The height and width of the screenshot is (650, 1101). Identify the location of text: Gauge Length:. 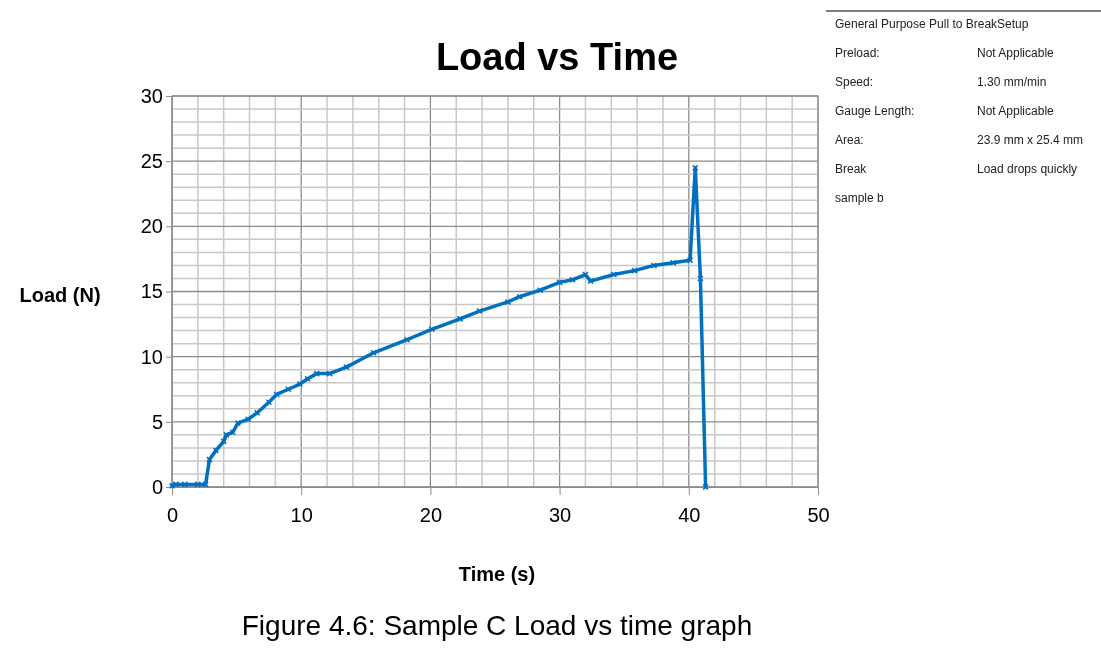
(875, 111).